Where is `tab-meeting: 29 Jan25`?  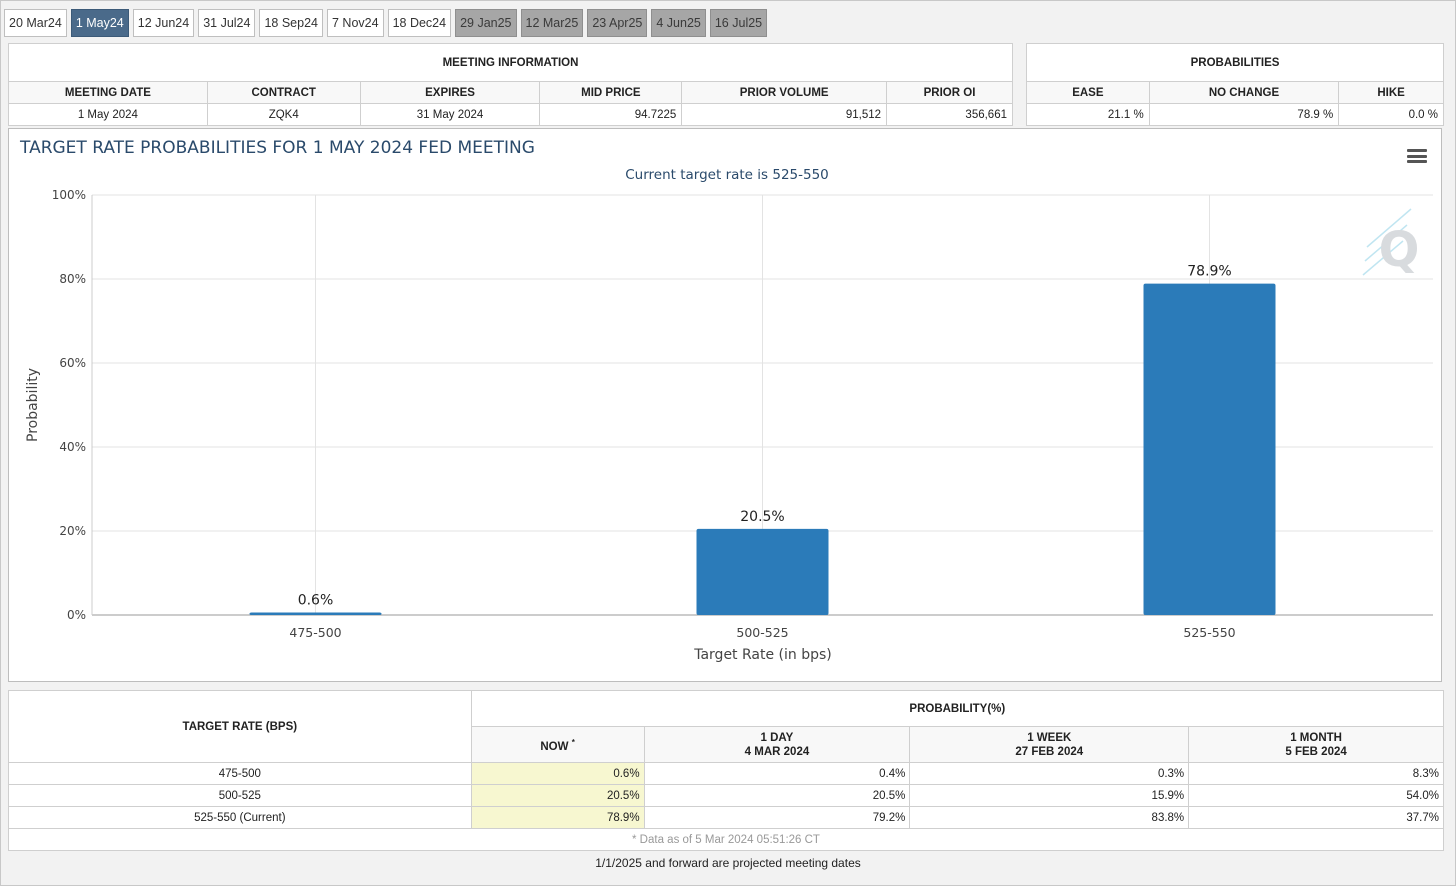 tab-meeting: 29 Jan25 is located at coordinates (486, 23).